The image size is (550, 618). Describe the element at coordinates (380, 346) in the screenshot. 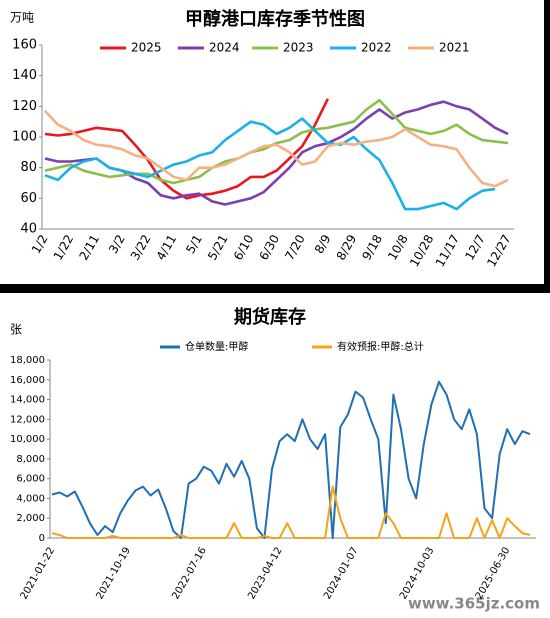

I see `legend-label: 有效预报:甲醇:总计` at that location.